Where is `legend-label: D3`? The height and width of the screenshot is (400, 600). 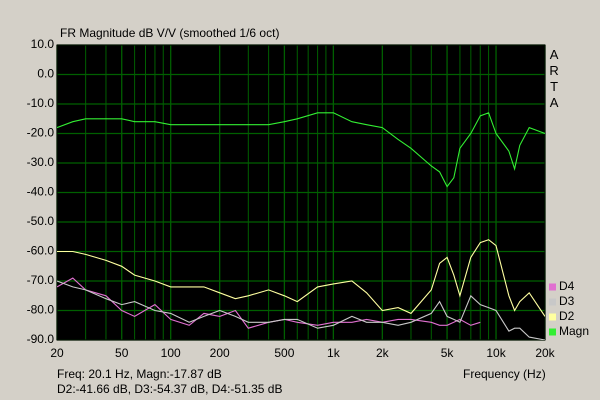
legend-label: D3 is located at coordinates (567, 301).